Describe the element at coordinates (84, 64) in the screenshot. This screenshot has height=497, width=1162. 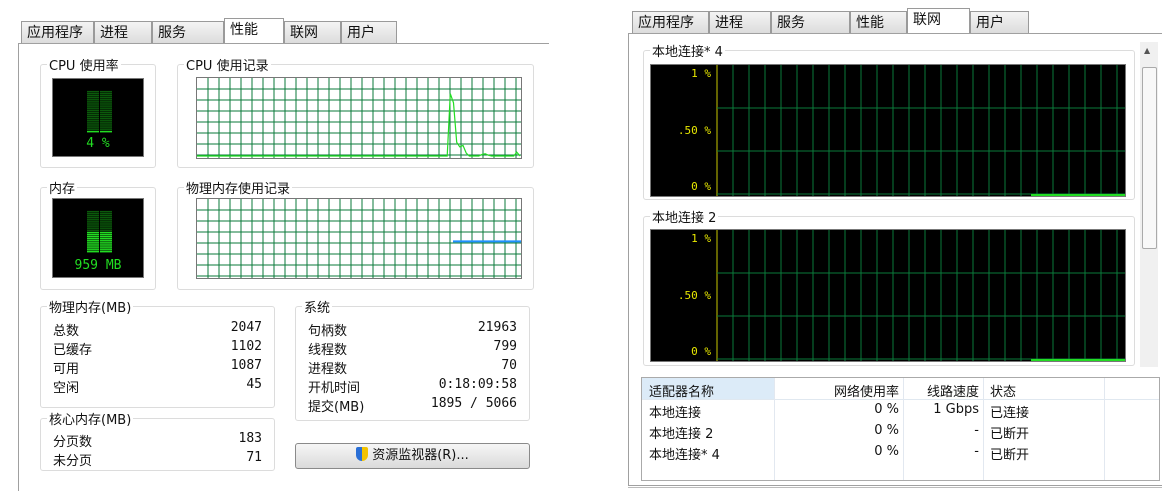
I see `cpu-usage-title: CPU 使用率` at that location.